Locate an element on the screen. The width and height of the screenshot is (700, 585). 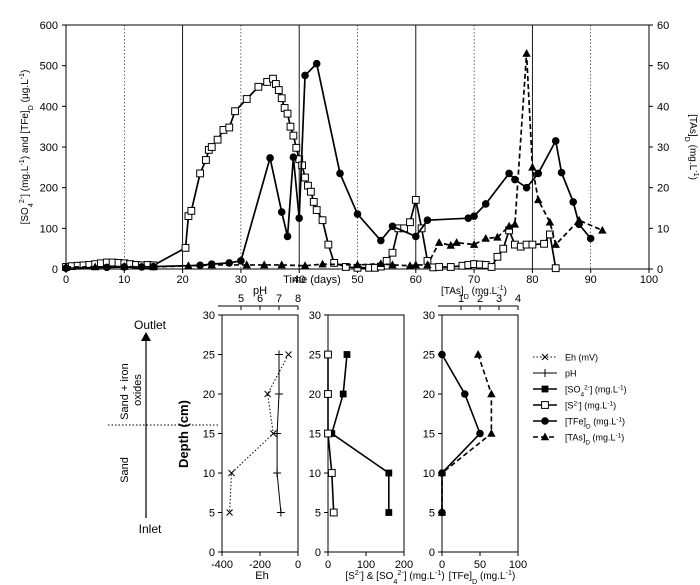
tick-label: 5 is located at coordinates (212, 514).